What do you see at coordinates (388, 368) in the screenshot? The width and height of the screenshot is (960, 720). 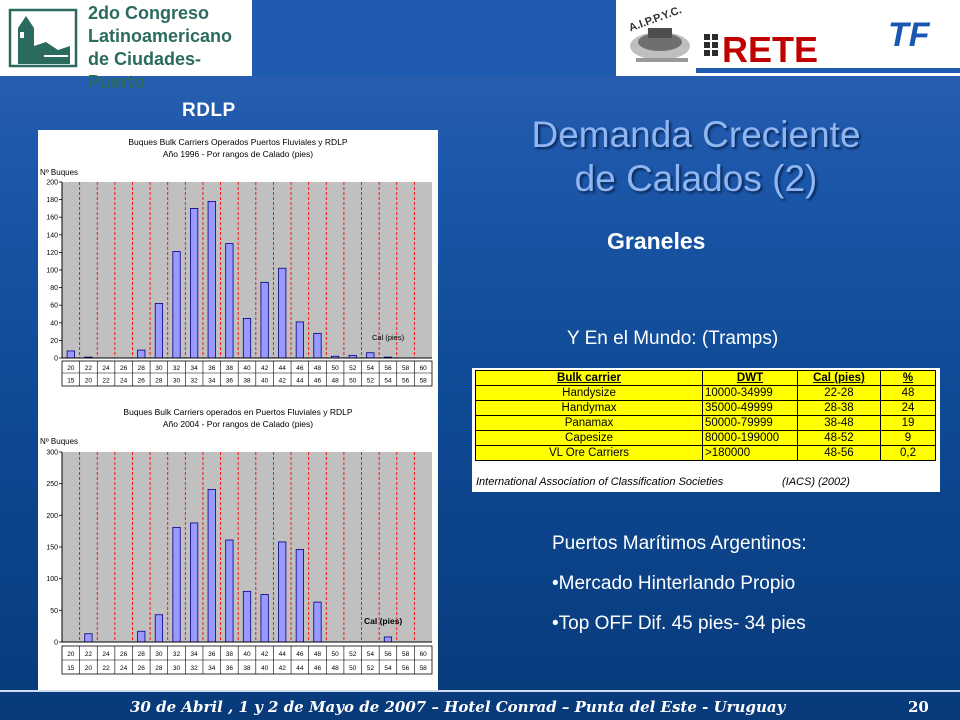 I see `x-tick-label-top: 56` at bounding box center [388, 368].